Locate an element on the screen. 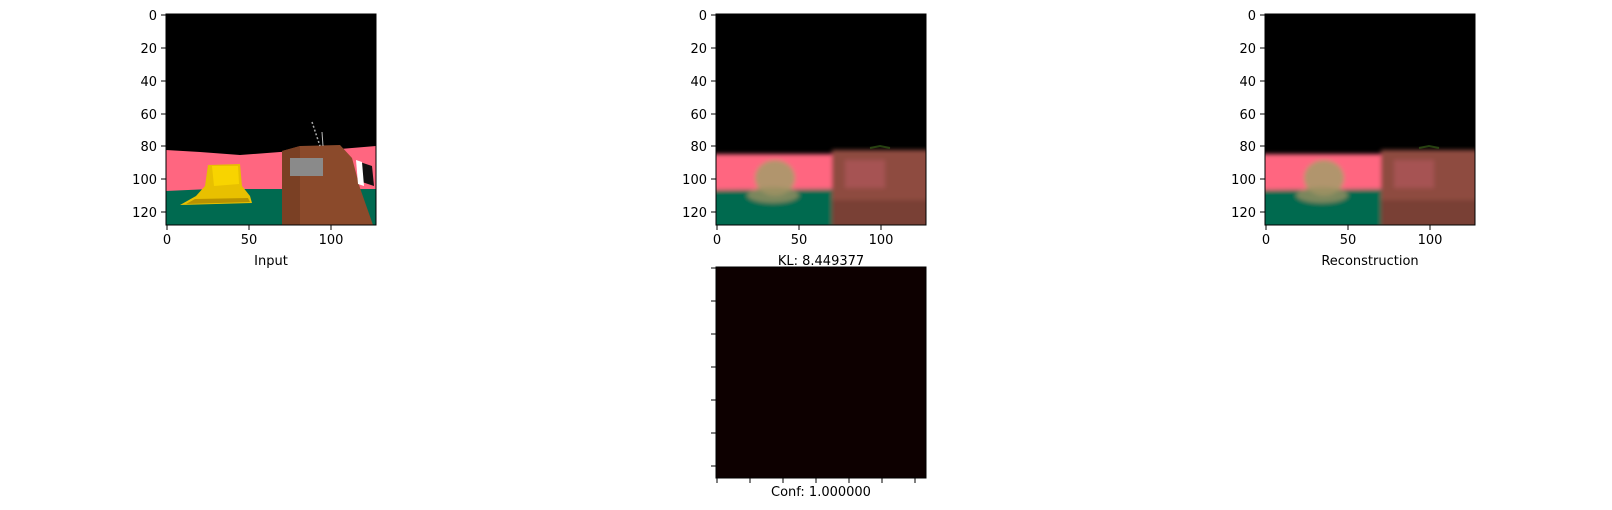  confidence-y-ticks is located at coordinates (713, 367).